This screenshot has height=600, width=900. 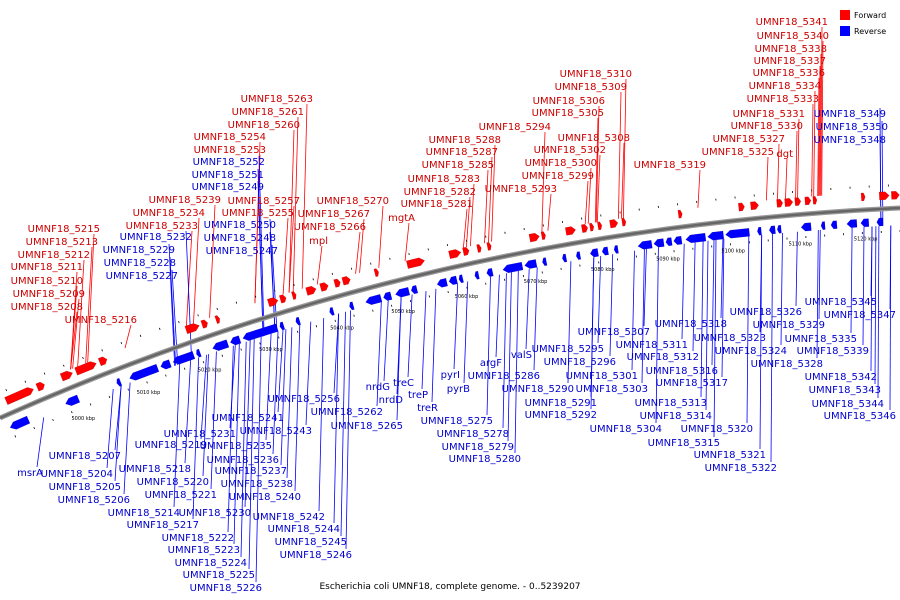 What do you see at coordinates (767, 126) in the screenshot?
I see `gene-label-umnf18-5330: UMNF18_5330` at bounding box center [767, 126].